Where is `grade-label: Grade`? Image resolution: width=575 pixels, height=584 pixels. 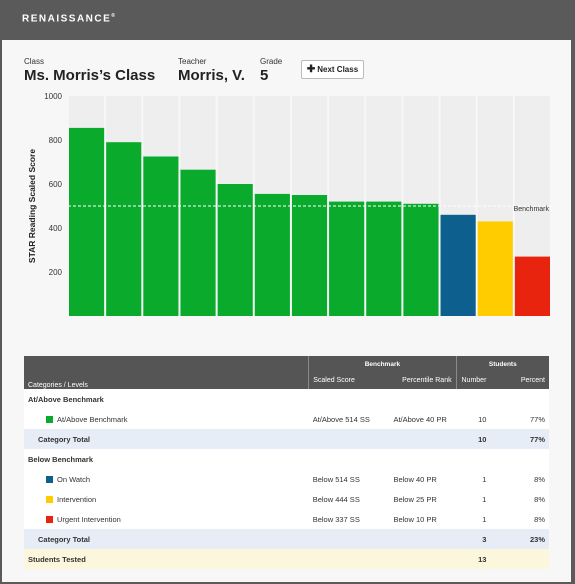
grade-label: Grade is located at coordinates (271, 61).